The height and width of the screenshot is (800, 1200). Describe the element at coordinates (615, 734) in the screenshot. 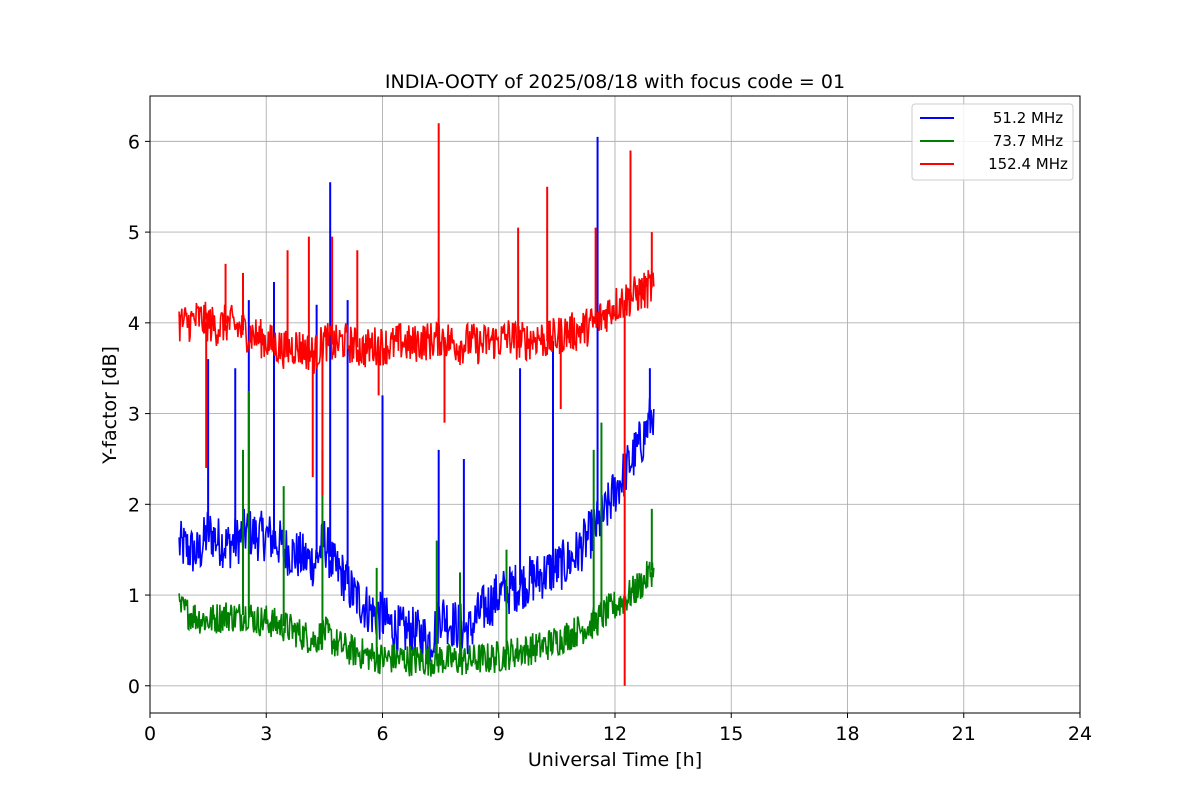

I see `x-tick-label: 12` at that location.